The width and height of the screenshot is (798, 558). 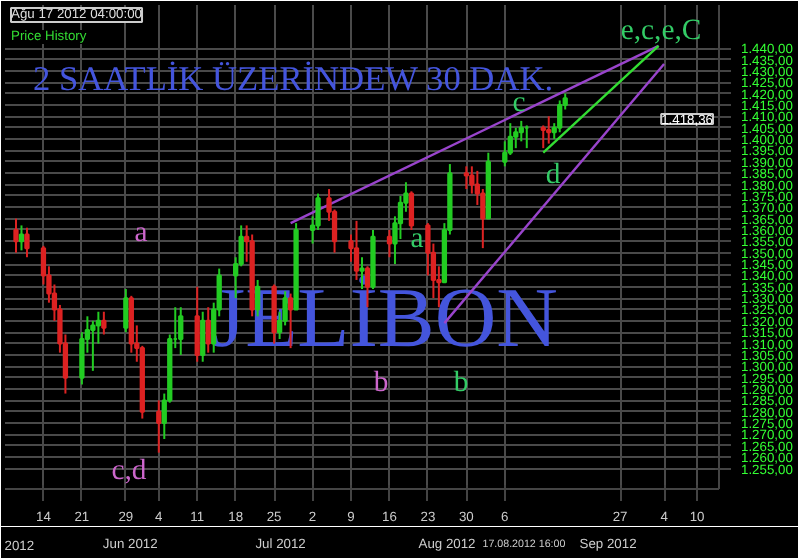 What do you see at coordinates (661, 31) in the screenshot?
I see `annotation: e,c,e,C` at bounding box center [661, 31].